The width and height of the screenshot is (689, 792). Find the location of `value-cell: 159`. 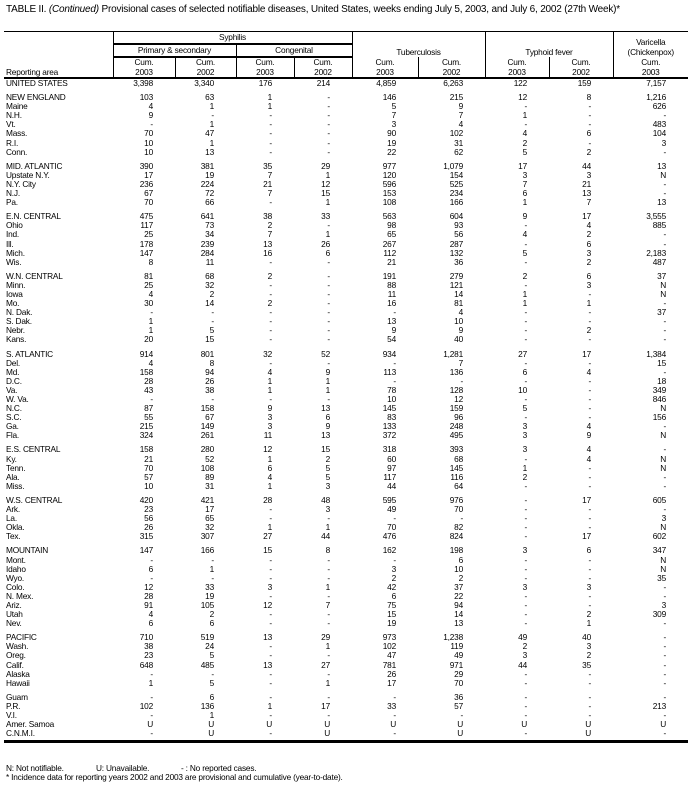

value-cell: 159 is located at coordinates (456, 408).